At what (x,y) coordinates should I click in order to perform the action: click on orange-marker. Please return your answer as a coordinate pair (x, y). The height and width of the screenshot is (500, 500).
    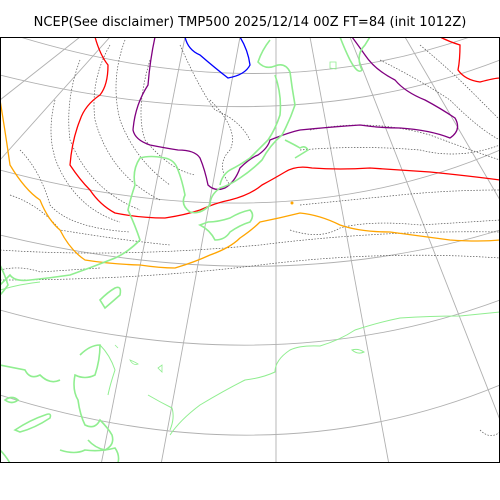
    Looking at the image, I should click on (292, 203).